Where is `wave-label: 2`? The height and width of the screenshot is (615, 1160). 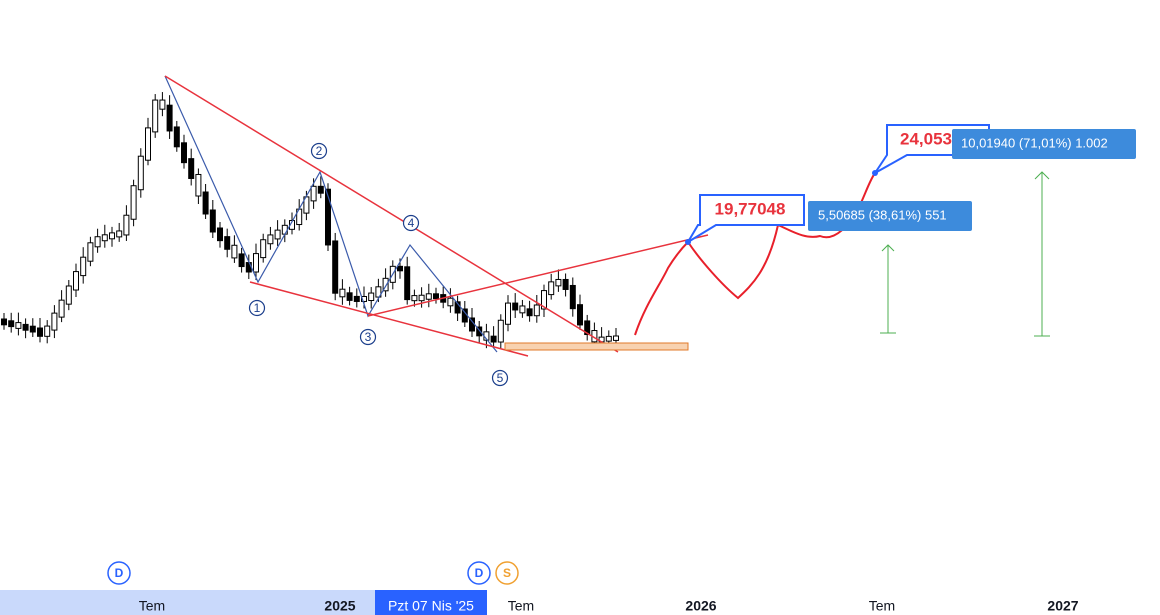 wave-label: 2 is located at coordinates (319, 151).